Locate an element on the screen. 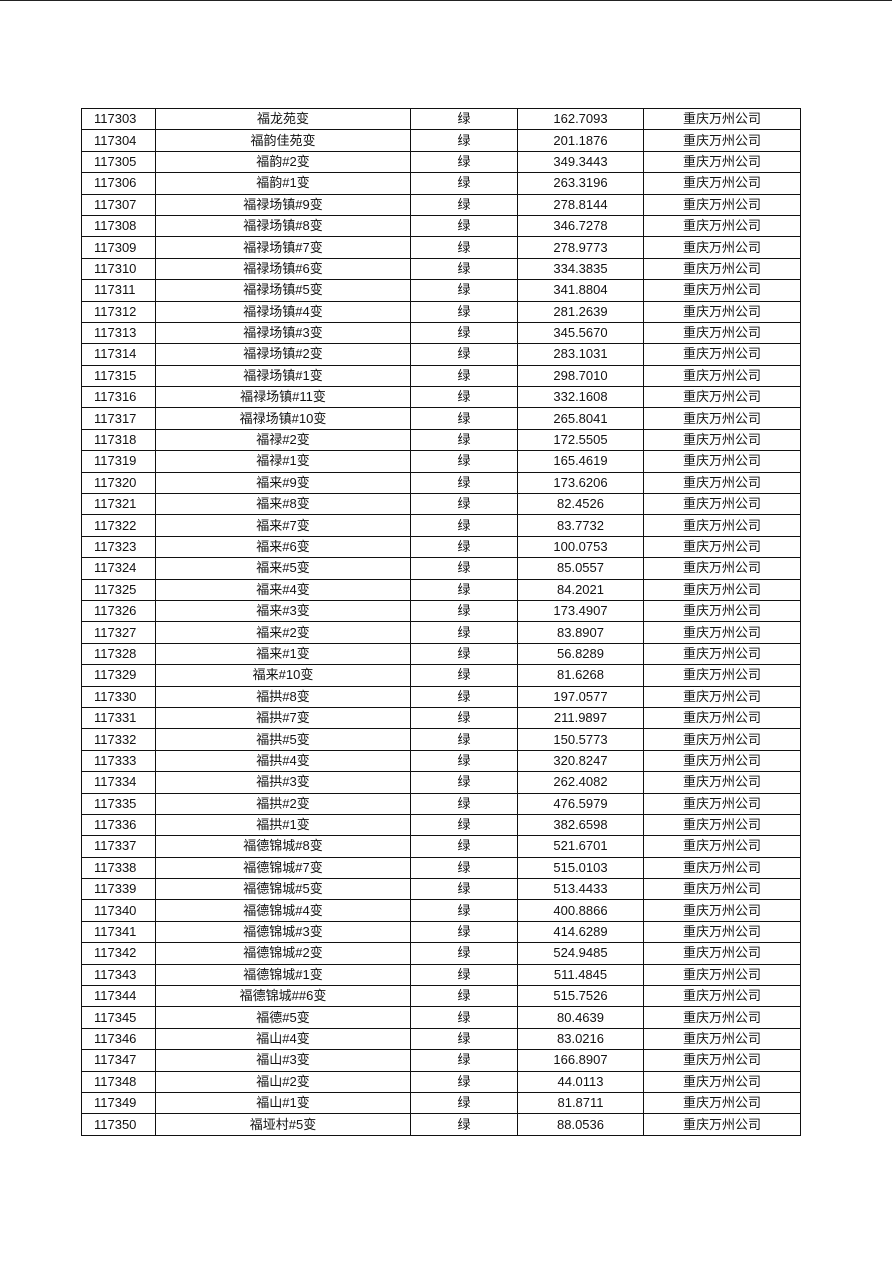 This screenshot has height=1262, width=892. table-row: 117349 福山#1变绿 81.8711 重庆万州公司 is located at coordinates (441, 1103).